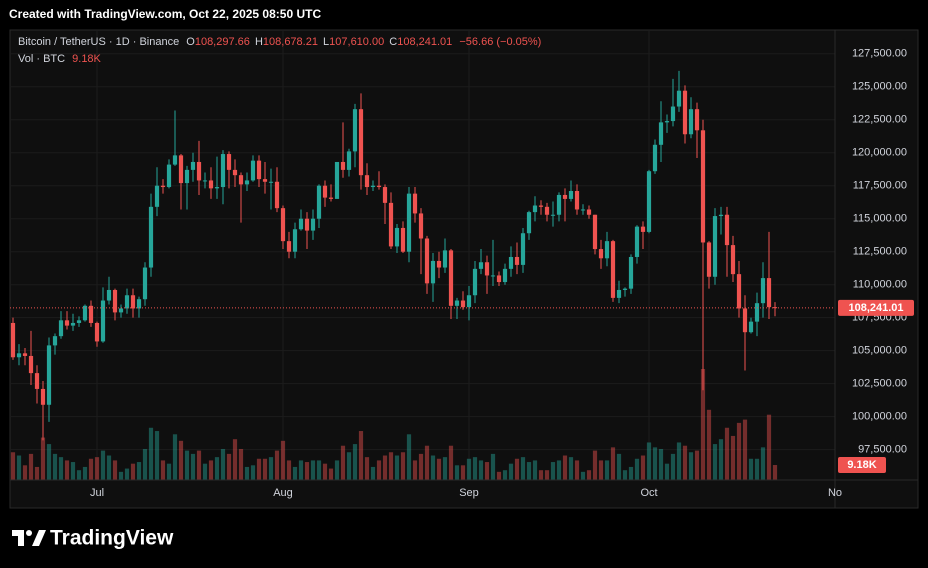  What do you see at coordinates (259, 42) in the screenshot?
I see `ohlc-key: H` at bounding box center [259, 42].